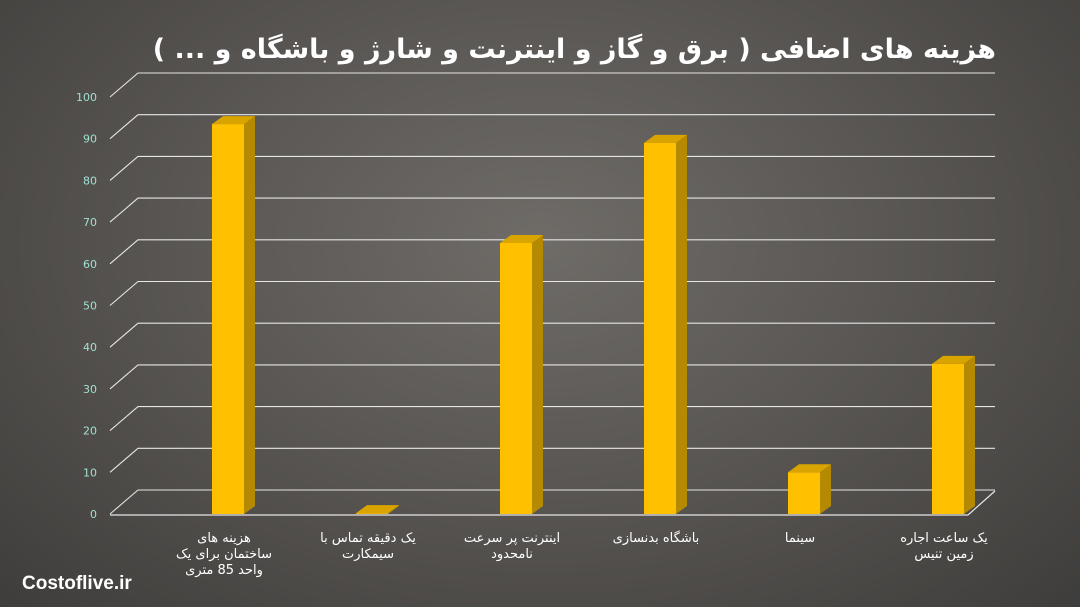 The width and height of the screenshot is (1080, 607). What do you see at coordinates (944, 546) in the screenshot?
I see `x-category-label: یک ساعت اجاره زمین تنیس` at bounding box center [944, 546].